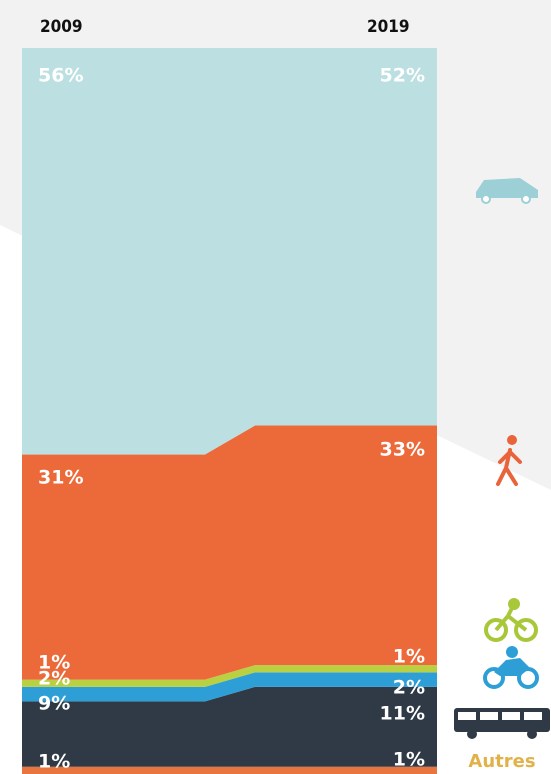  I want to click on x-label: 2009, so click(61, 27).